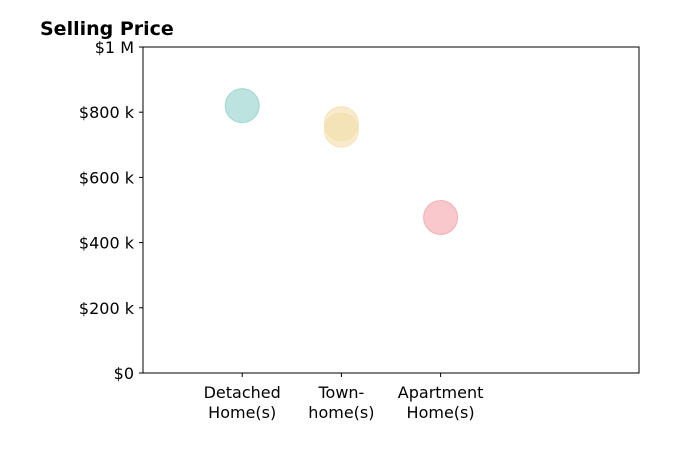 The image size is (679, 462). What do you see at coordinates (107, 177) in the screenshot?
I see `y-tick-label-3: $600 k` at bounding box center [107, 177].